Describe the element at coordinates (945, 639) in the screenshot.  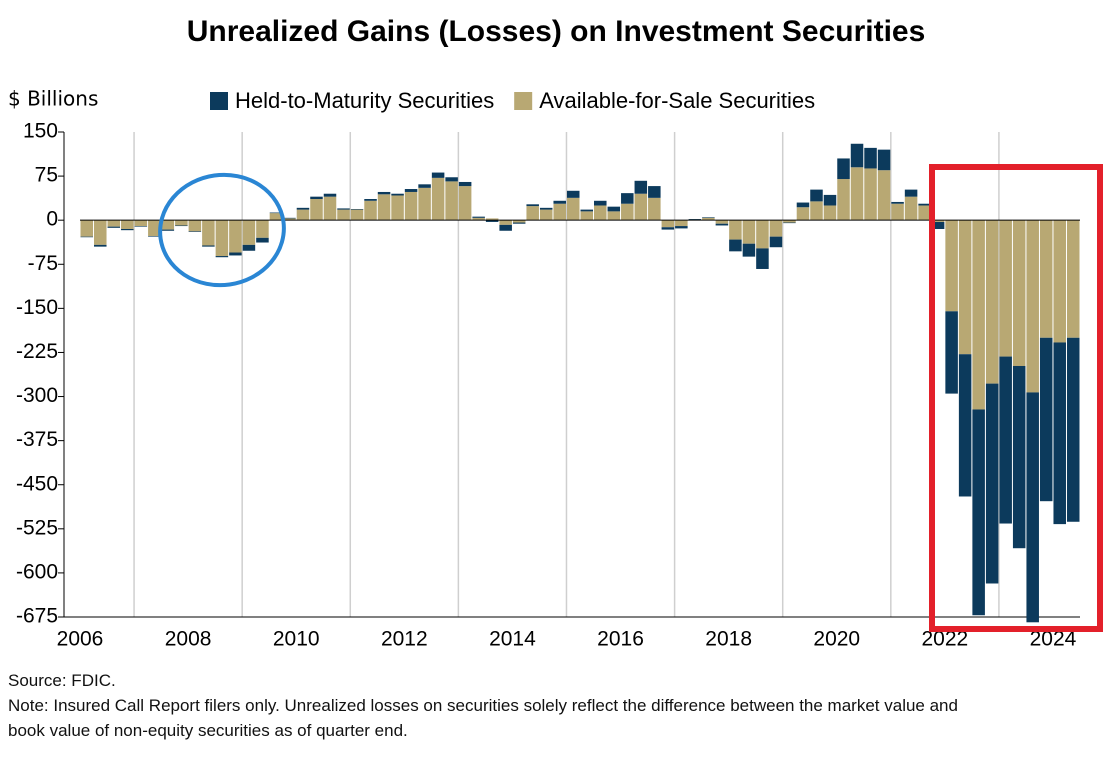
I see `x-tick-label: 2022` at that location.